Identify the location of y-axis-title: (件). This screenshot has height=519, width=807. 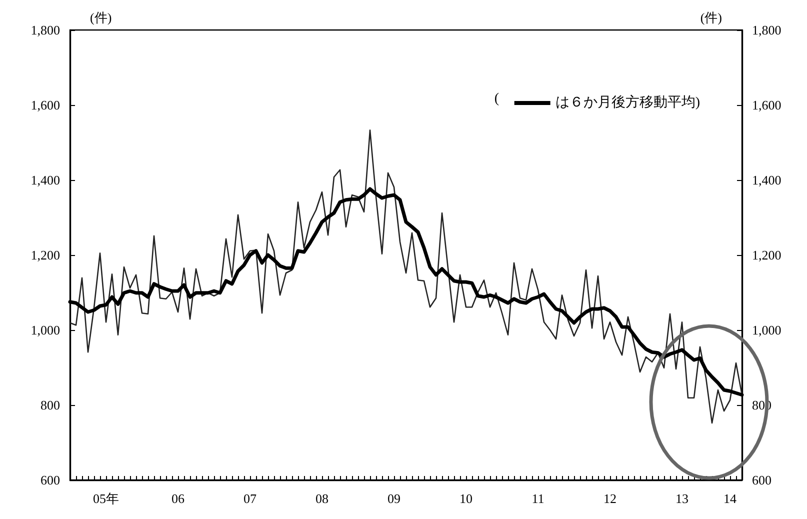
(101, 17).